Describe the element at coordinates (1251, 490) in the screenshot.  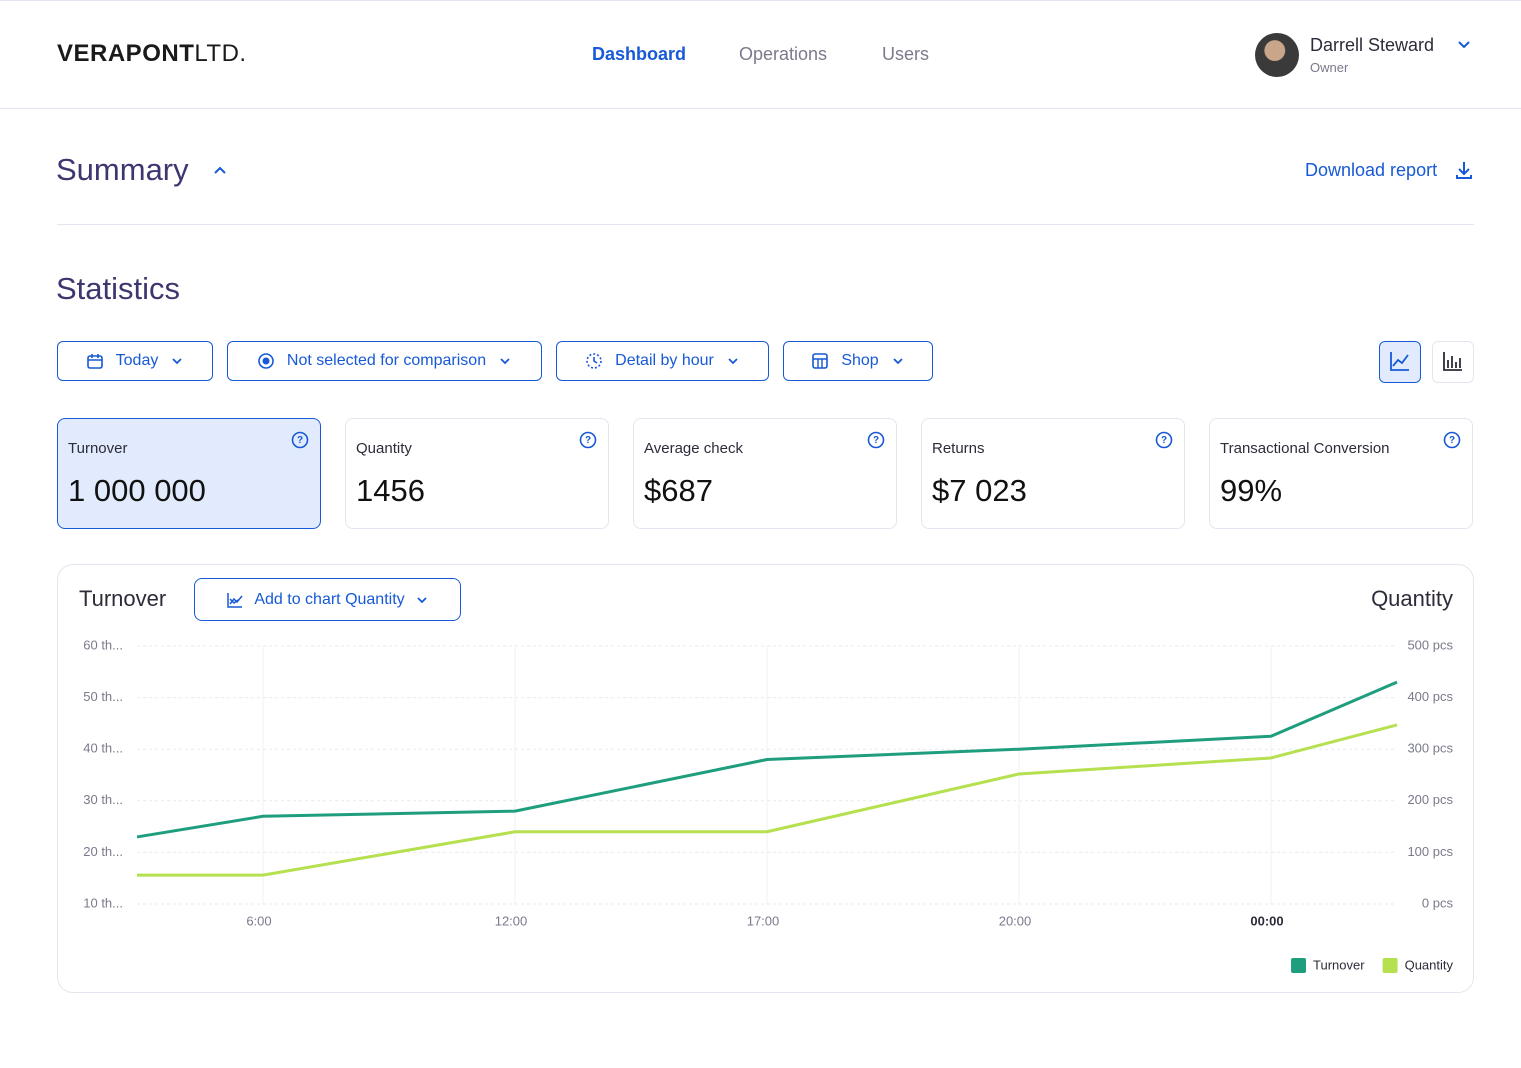
I see `stat-value: 99%` at that location.